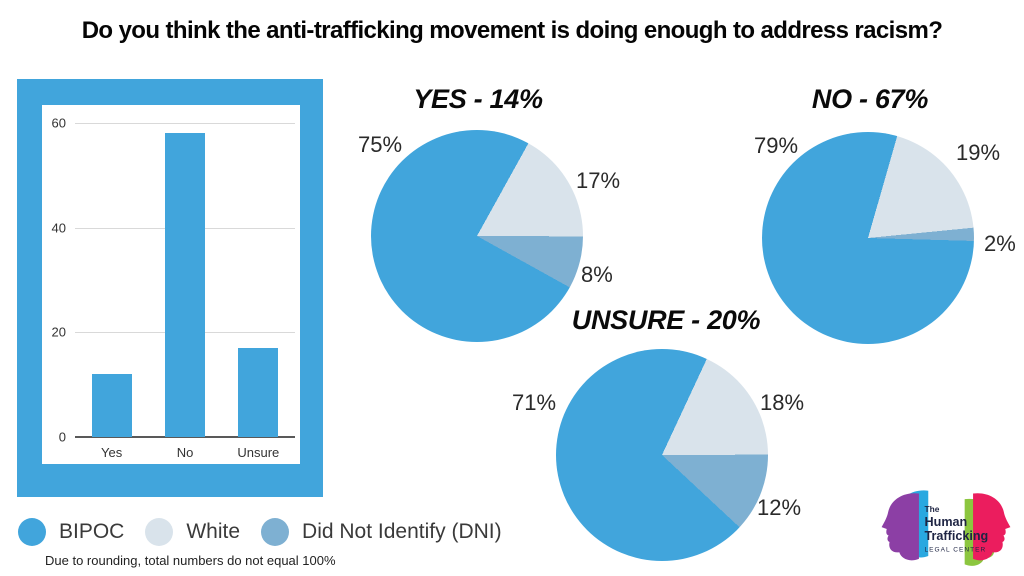  What do you see at coordinates (402, 531) in the screenshot?
I see `legend-label-dni: Did Not Identify (DNI)` at bounding box center [402, 531].